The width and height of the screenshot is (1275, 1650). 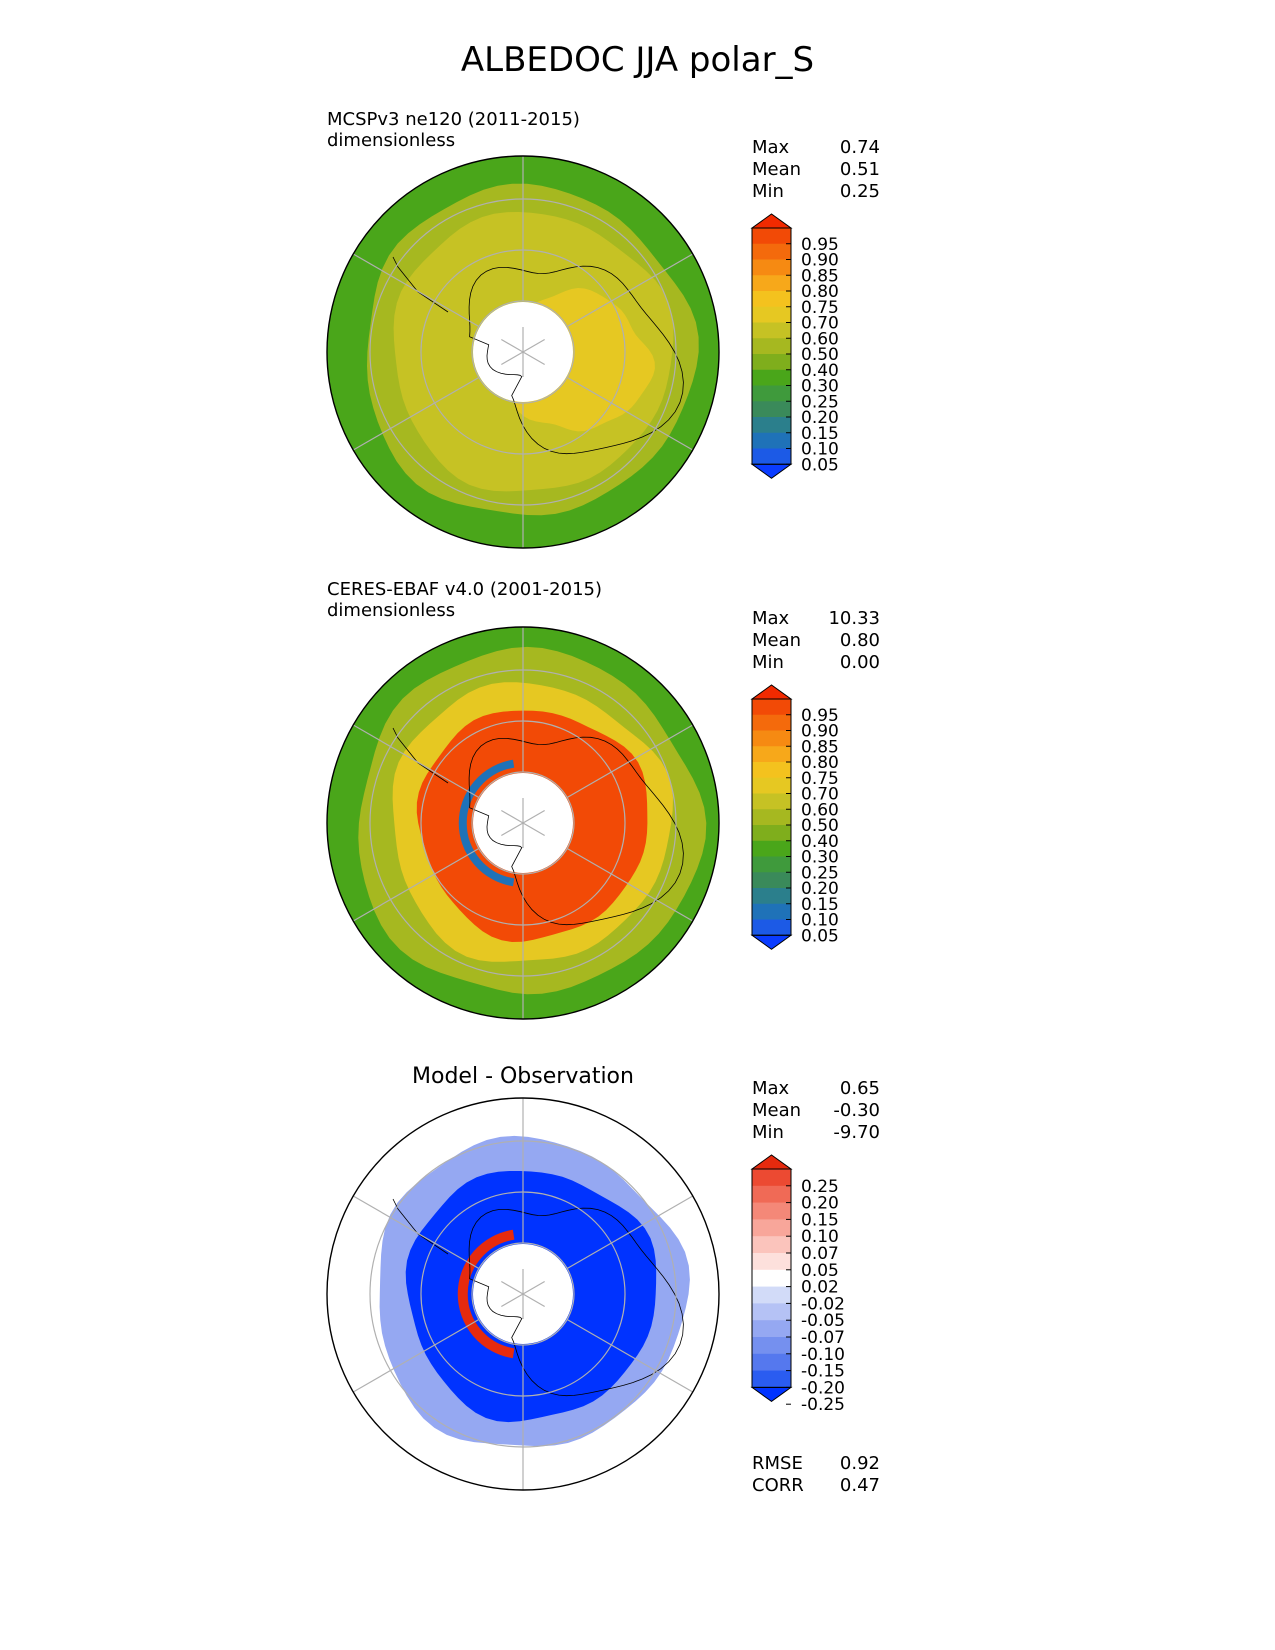 I want to click on colorbar-tick-label: 0.30, so click(x=820, y=858).